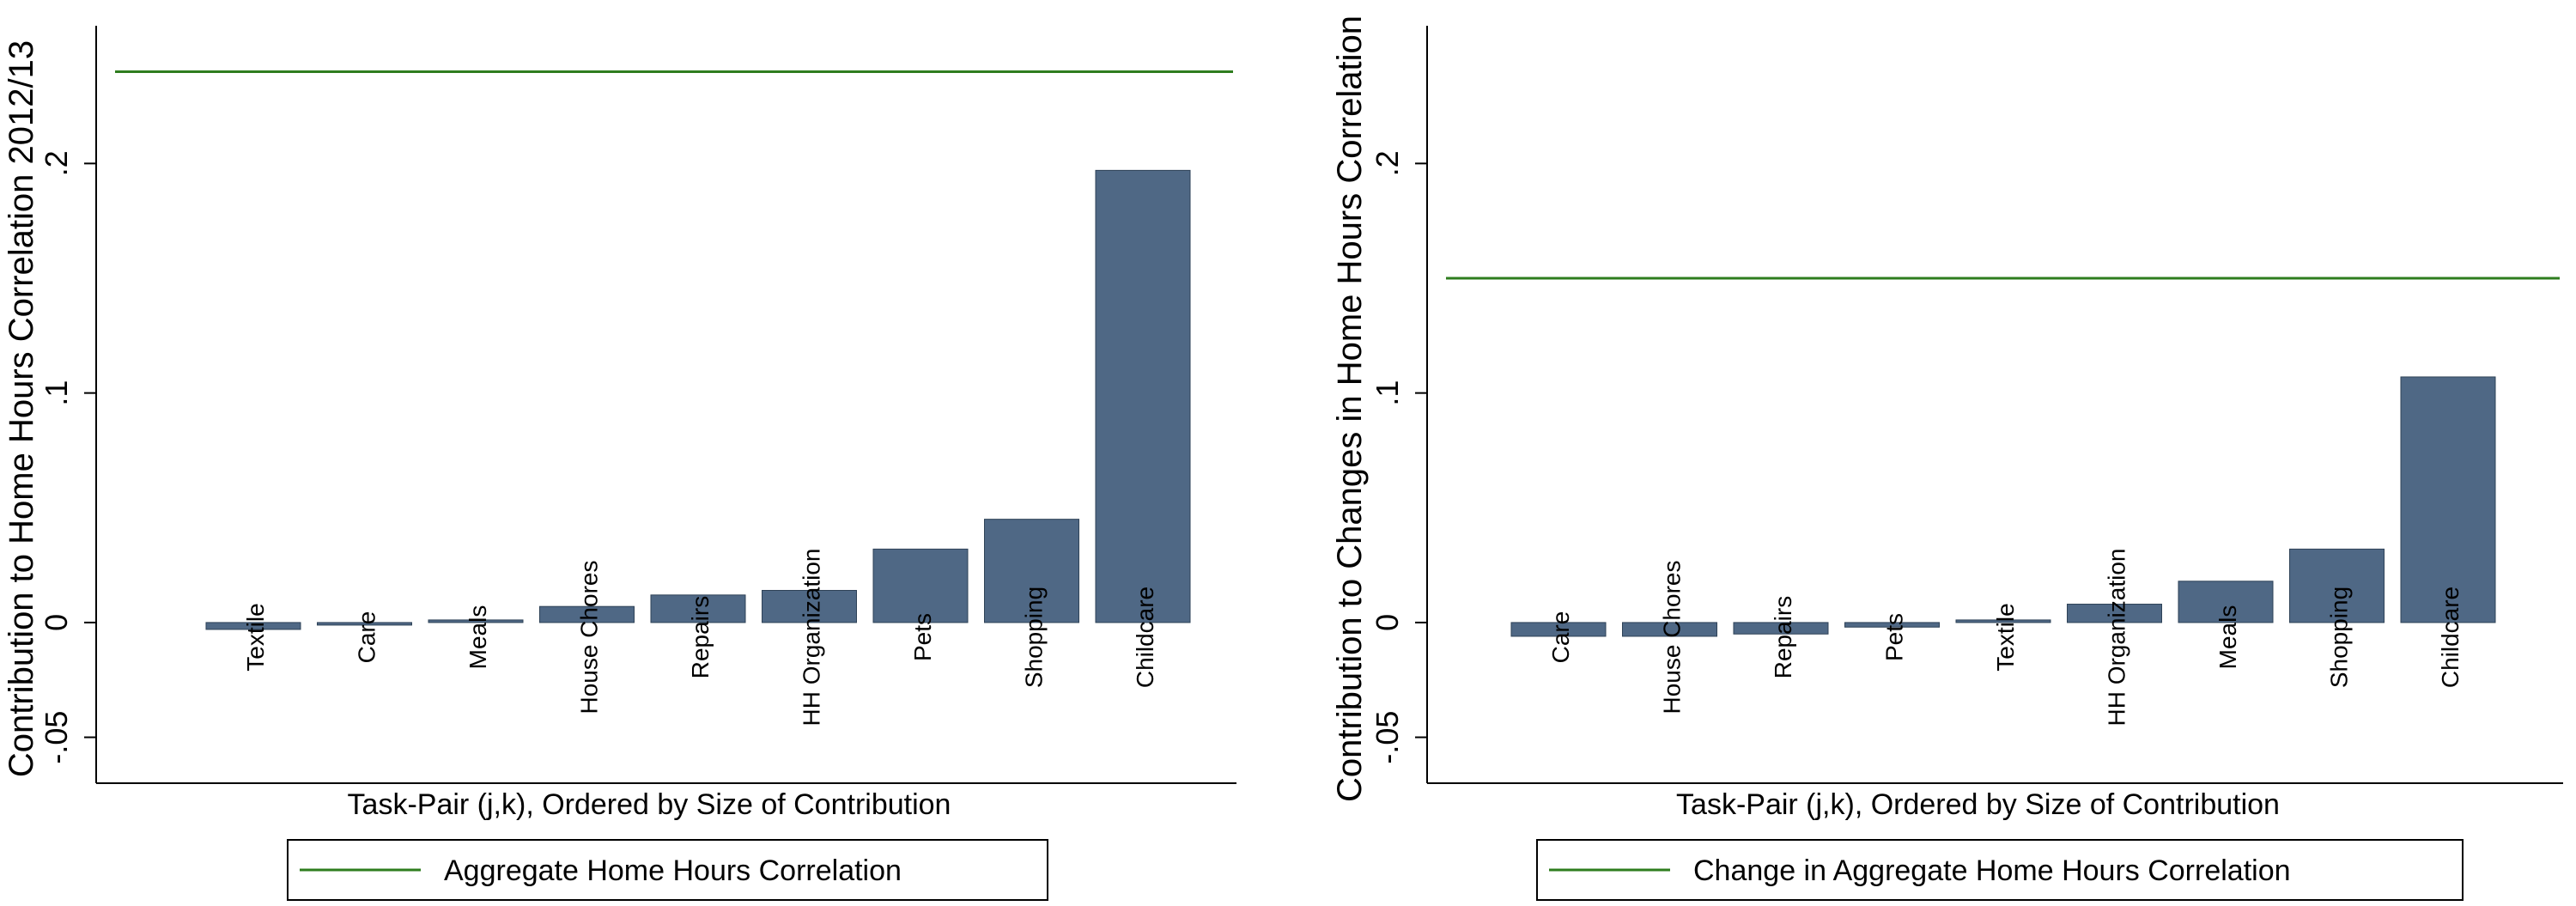 The image size is (2576, 906). What do you see at coordinates (1034, 637) in the screenshot?
I see `chart1-category-label: Shopping` at bounding box center [1034, 637].